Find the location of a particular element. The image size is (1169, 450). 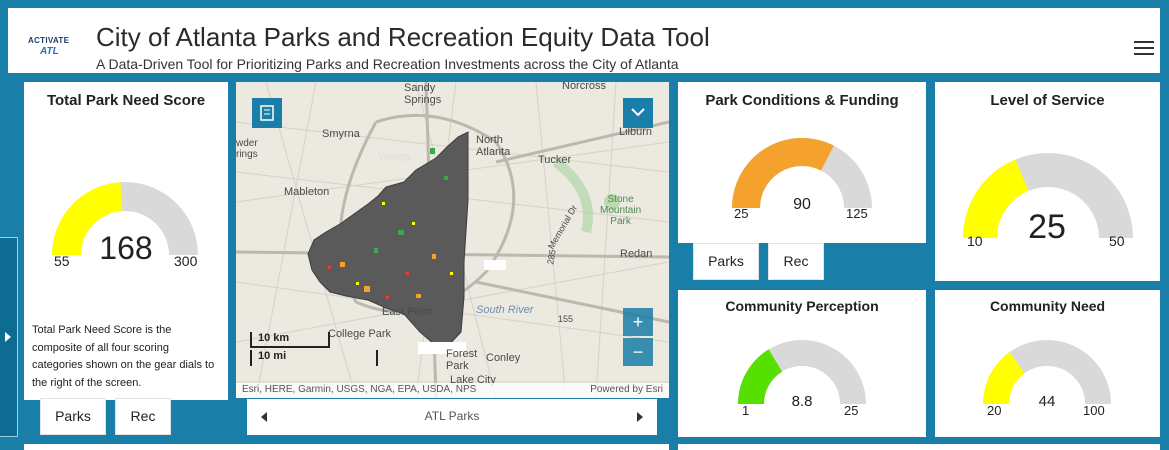

map-label-college-park: College Park is located at coordinates (359, 334).